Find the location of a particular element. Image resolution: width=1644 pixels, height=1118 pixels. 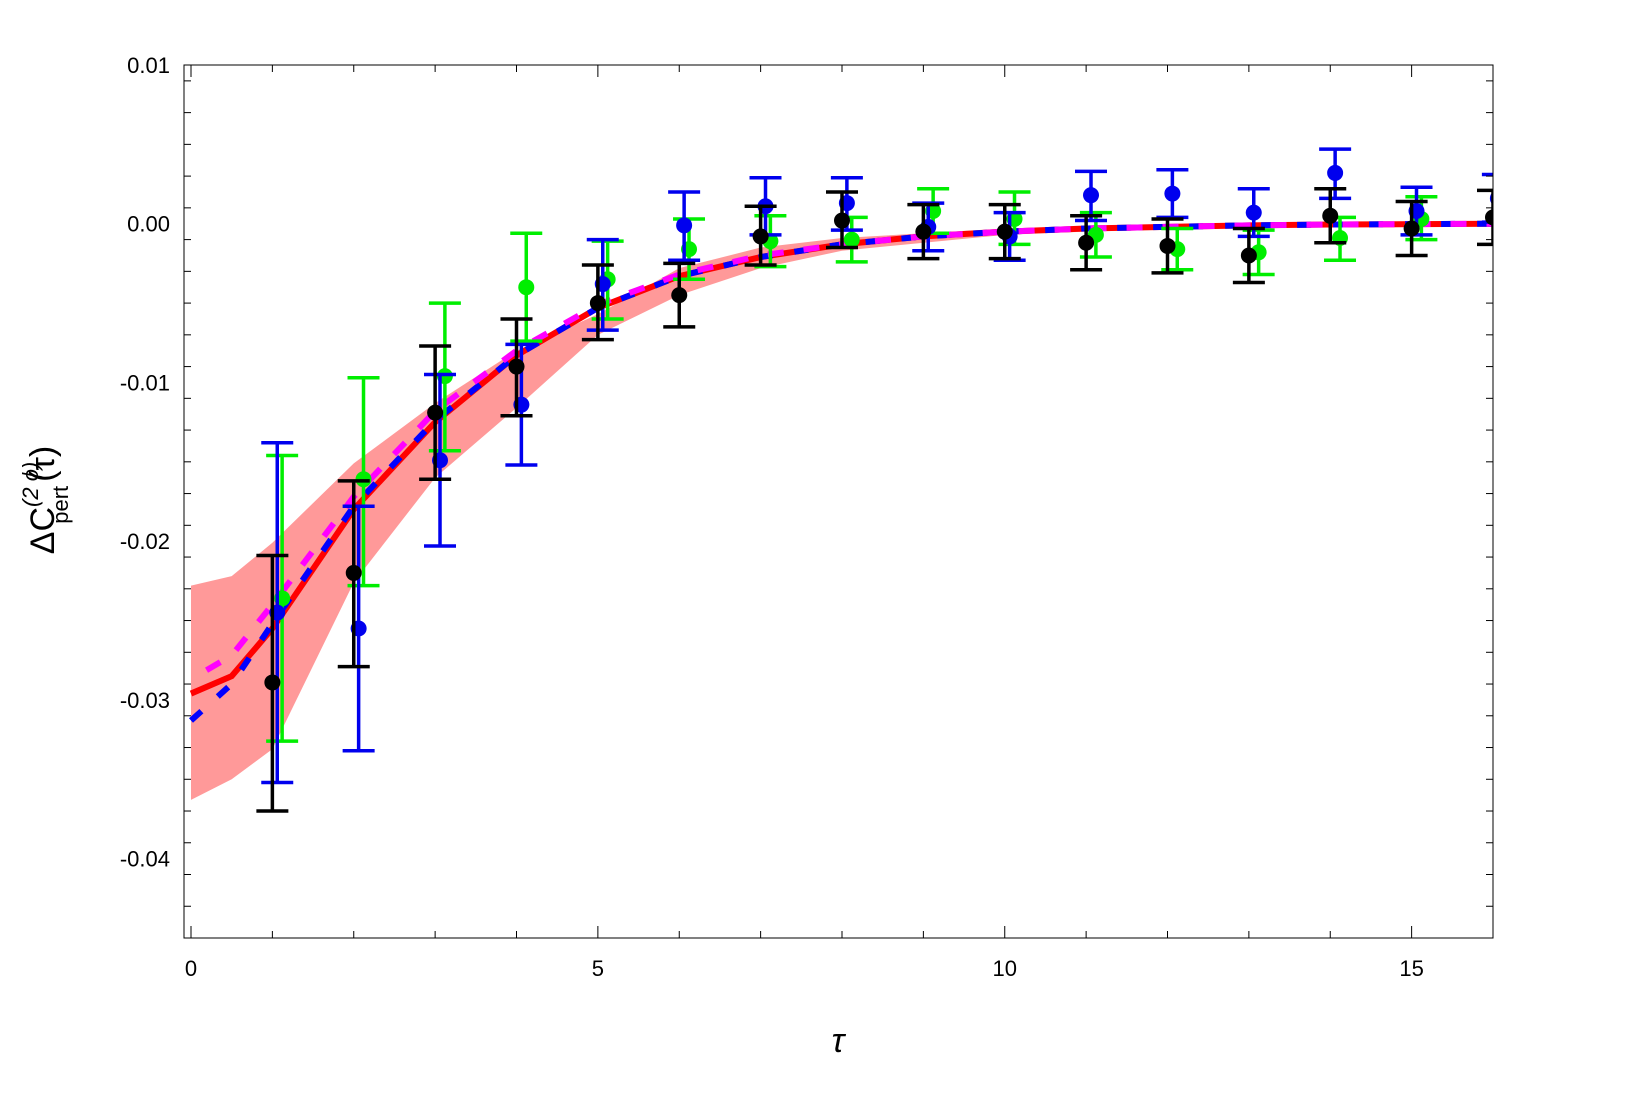

y-tick-label: -0.03 is located at coordinates (145, 700).